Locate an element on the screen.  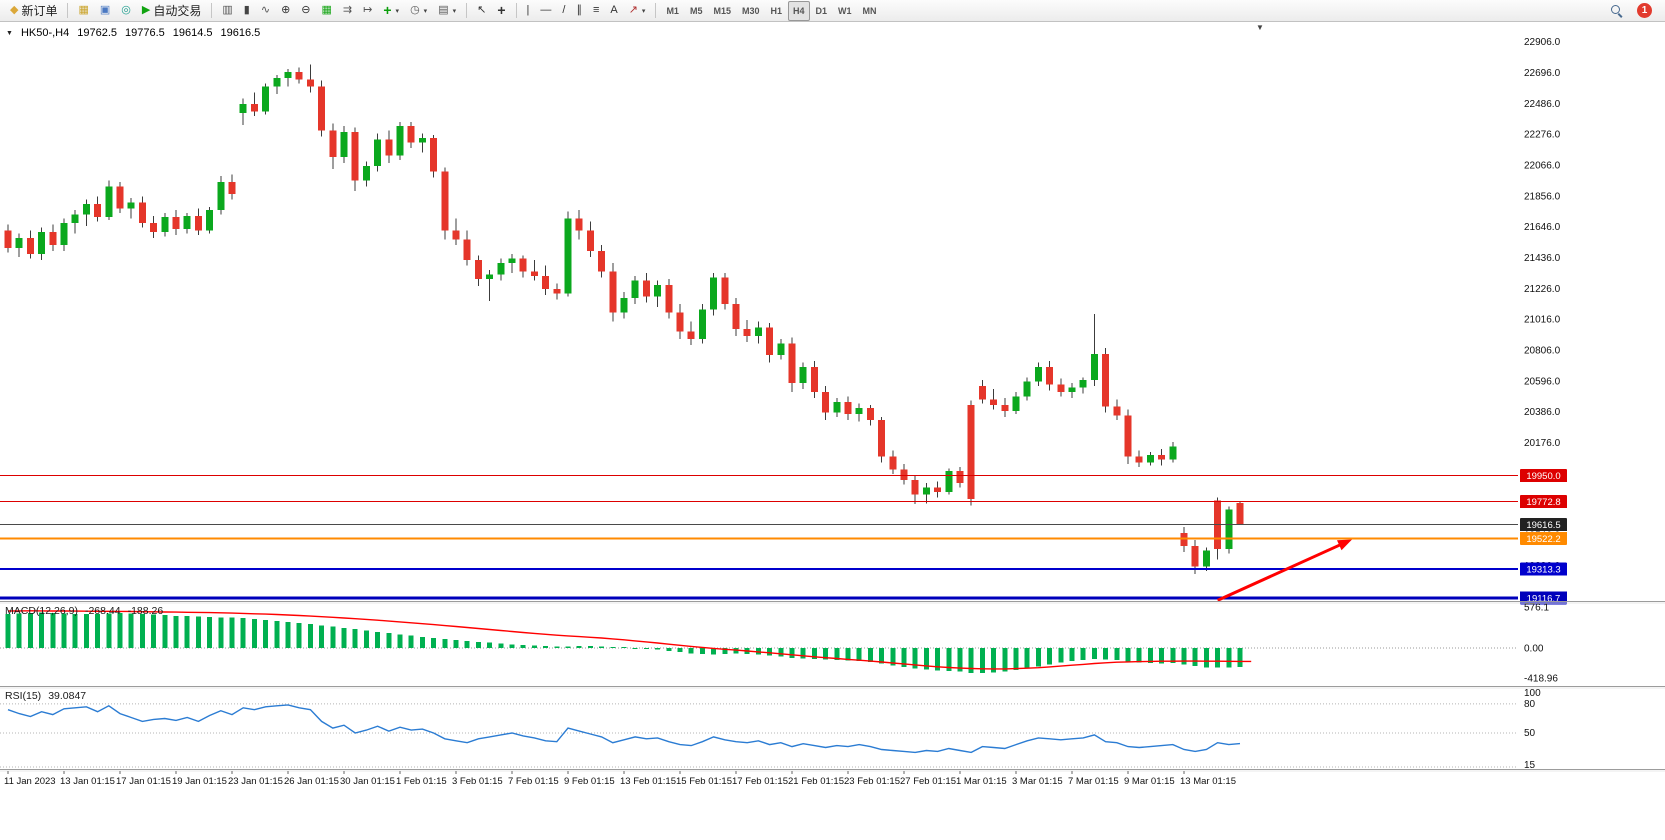
fibonacci-button: ≡ is located at coordinates (596, 11).